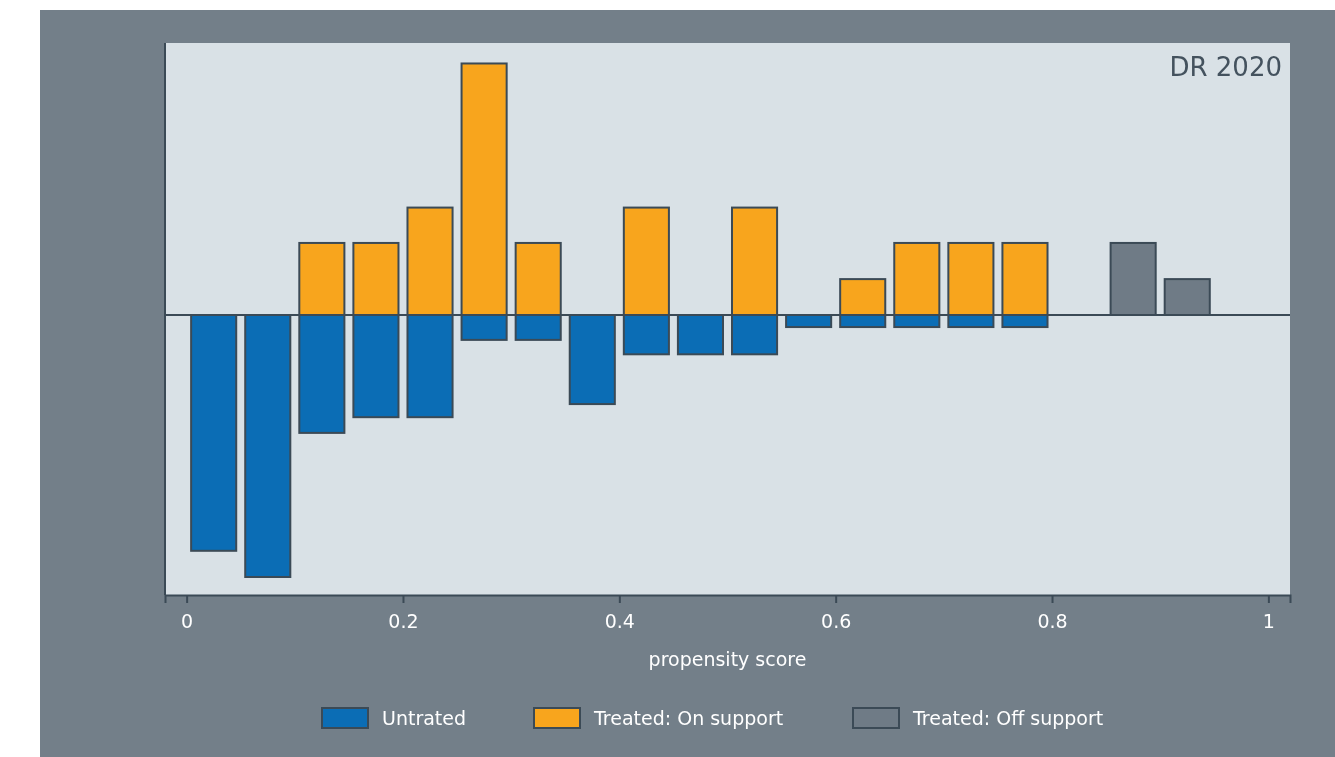 The image size is (1335, 757). What do you see at coordinates (403, 621) in the screenshot?
I see `x-tick-label: 0.2` at bounding box center [403, 621].